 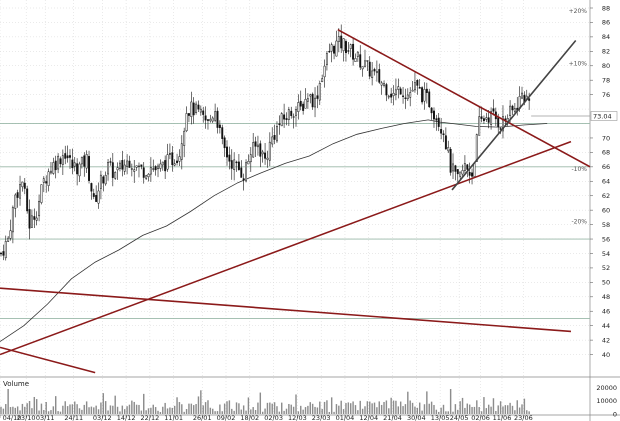 I want to click on percent-levels: +20% +10% -10% -20%, so click(x=578, y=117).